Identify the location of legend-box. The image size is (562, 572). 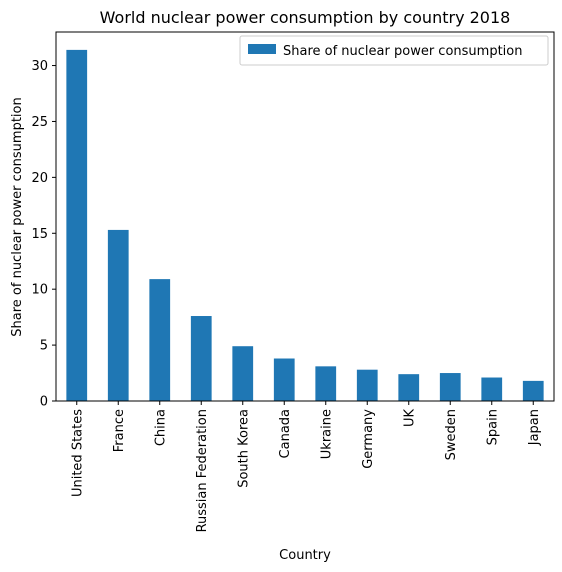
(394, 50).